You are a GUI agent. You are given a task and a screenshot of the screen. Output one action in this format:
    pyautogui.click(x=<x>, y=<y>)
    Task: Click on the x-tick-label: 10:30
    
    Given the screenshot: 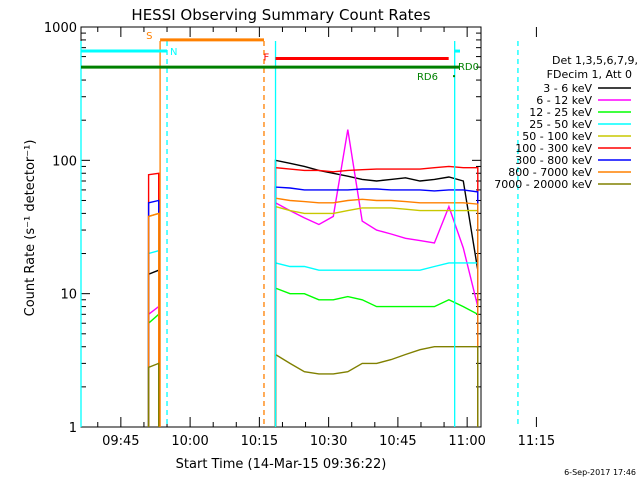 What is the action you would take?
    pyautogui.click(x=328, y=441)
    